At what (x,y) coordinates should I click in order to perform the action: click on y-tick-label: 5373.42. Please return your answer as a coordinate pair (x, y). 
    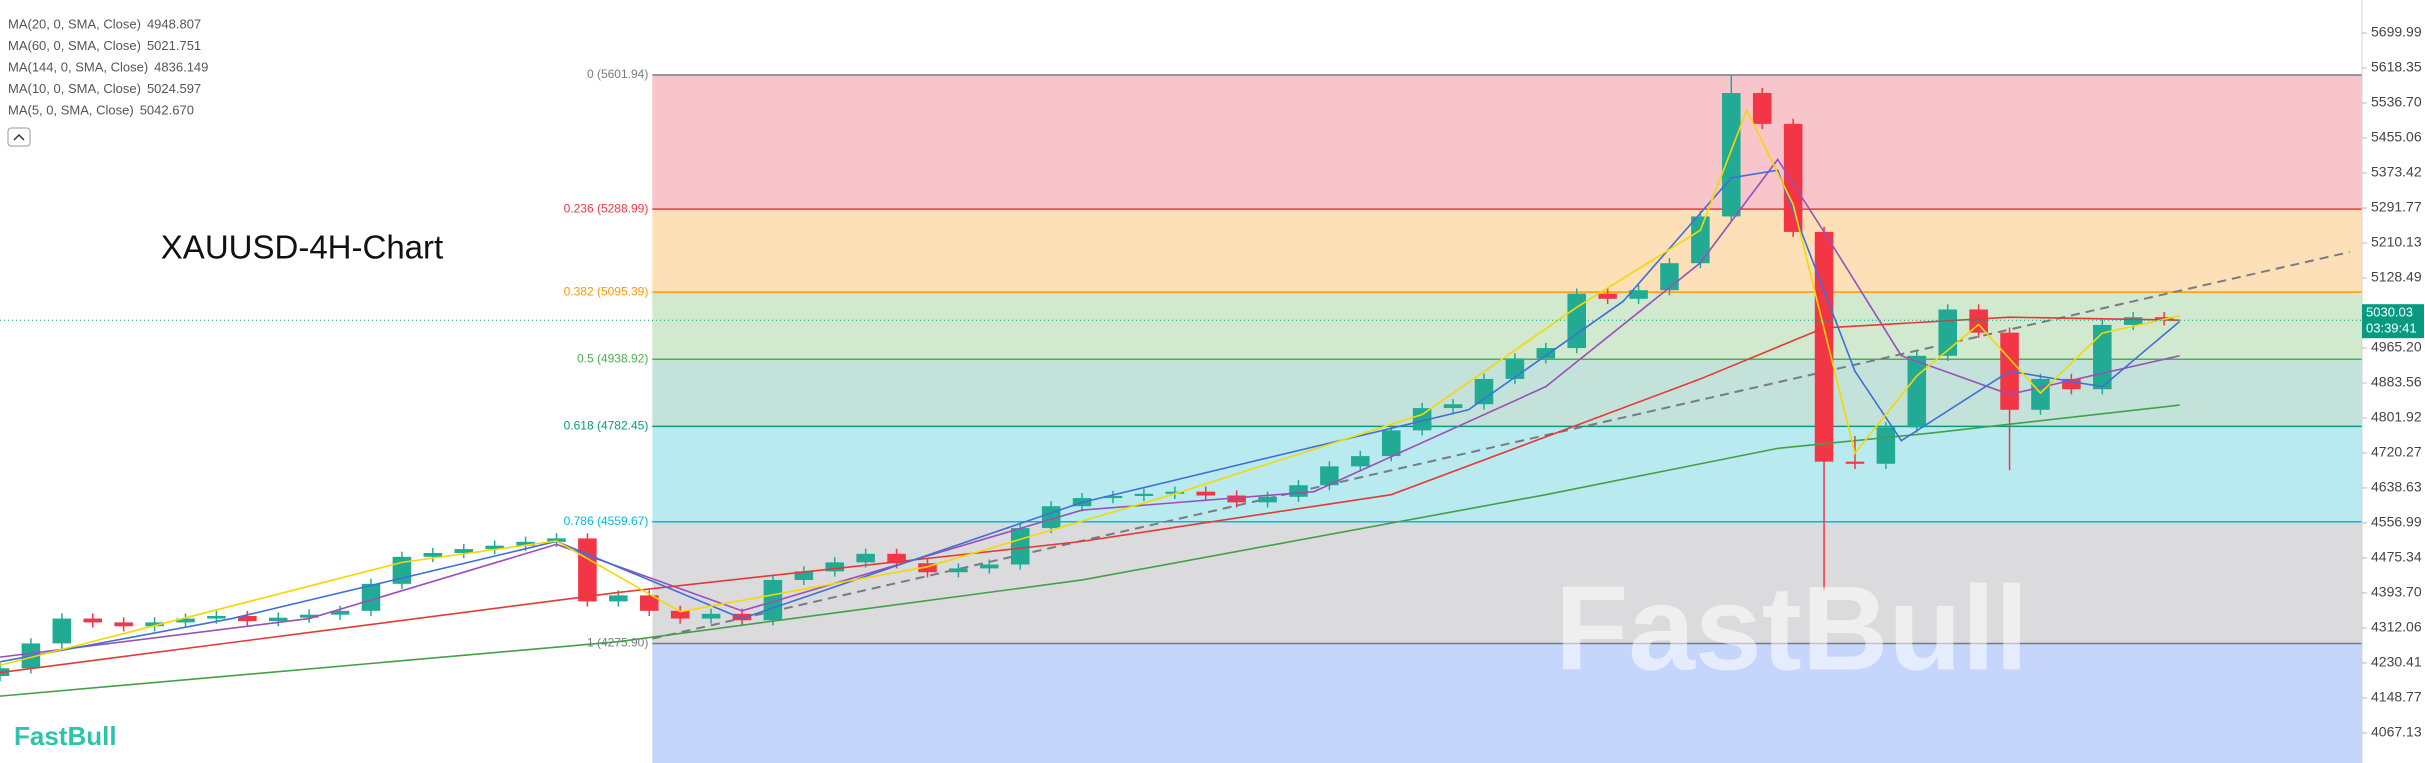
    Looking at the image, I should click on (2396, 172).